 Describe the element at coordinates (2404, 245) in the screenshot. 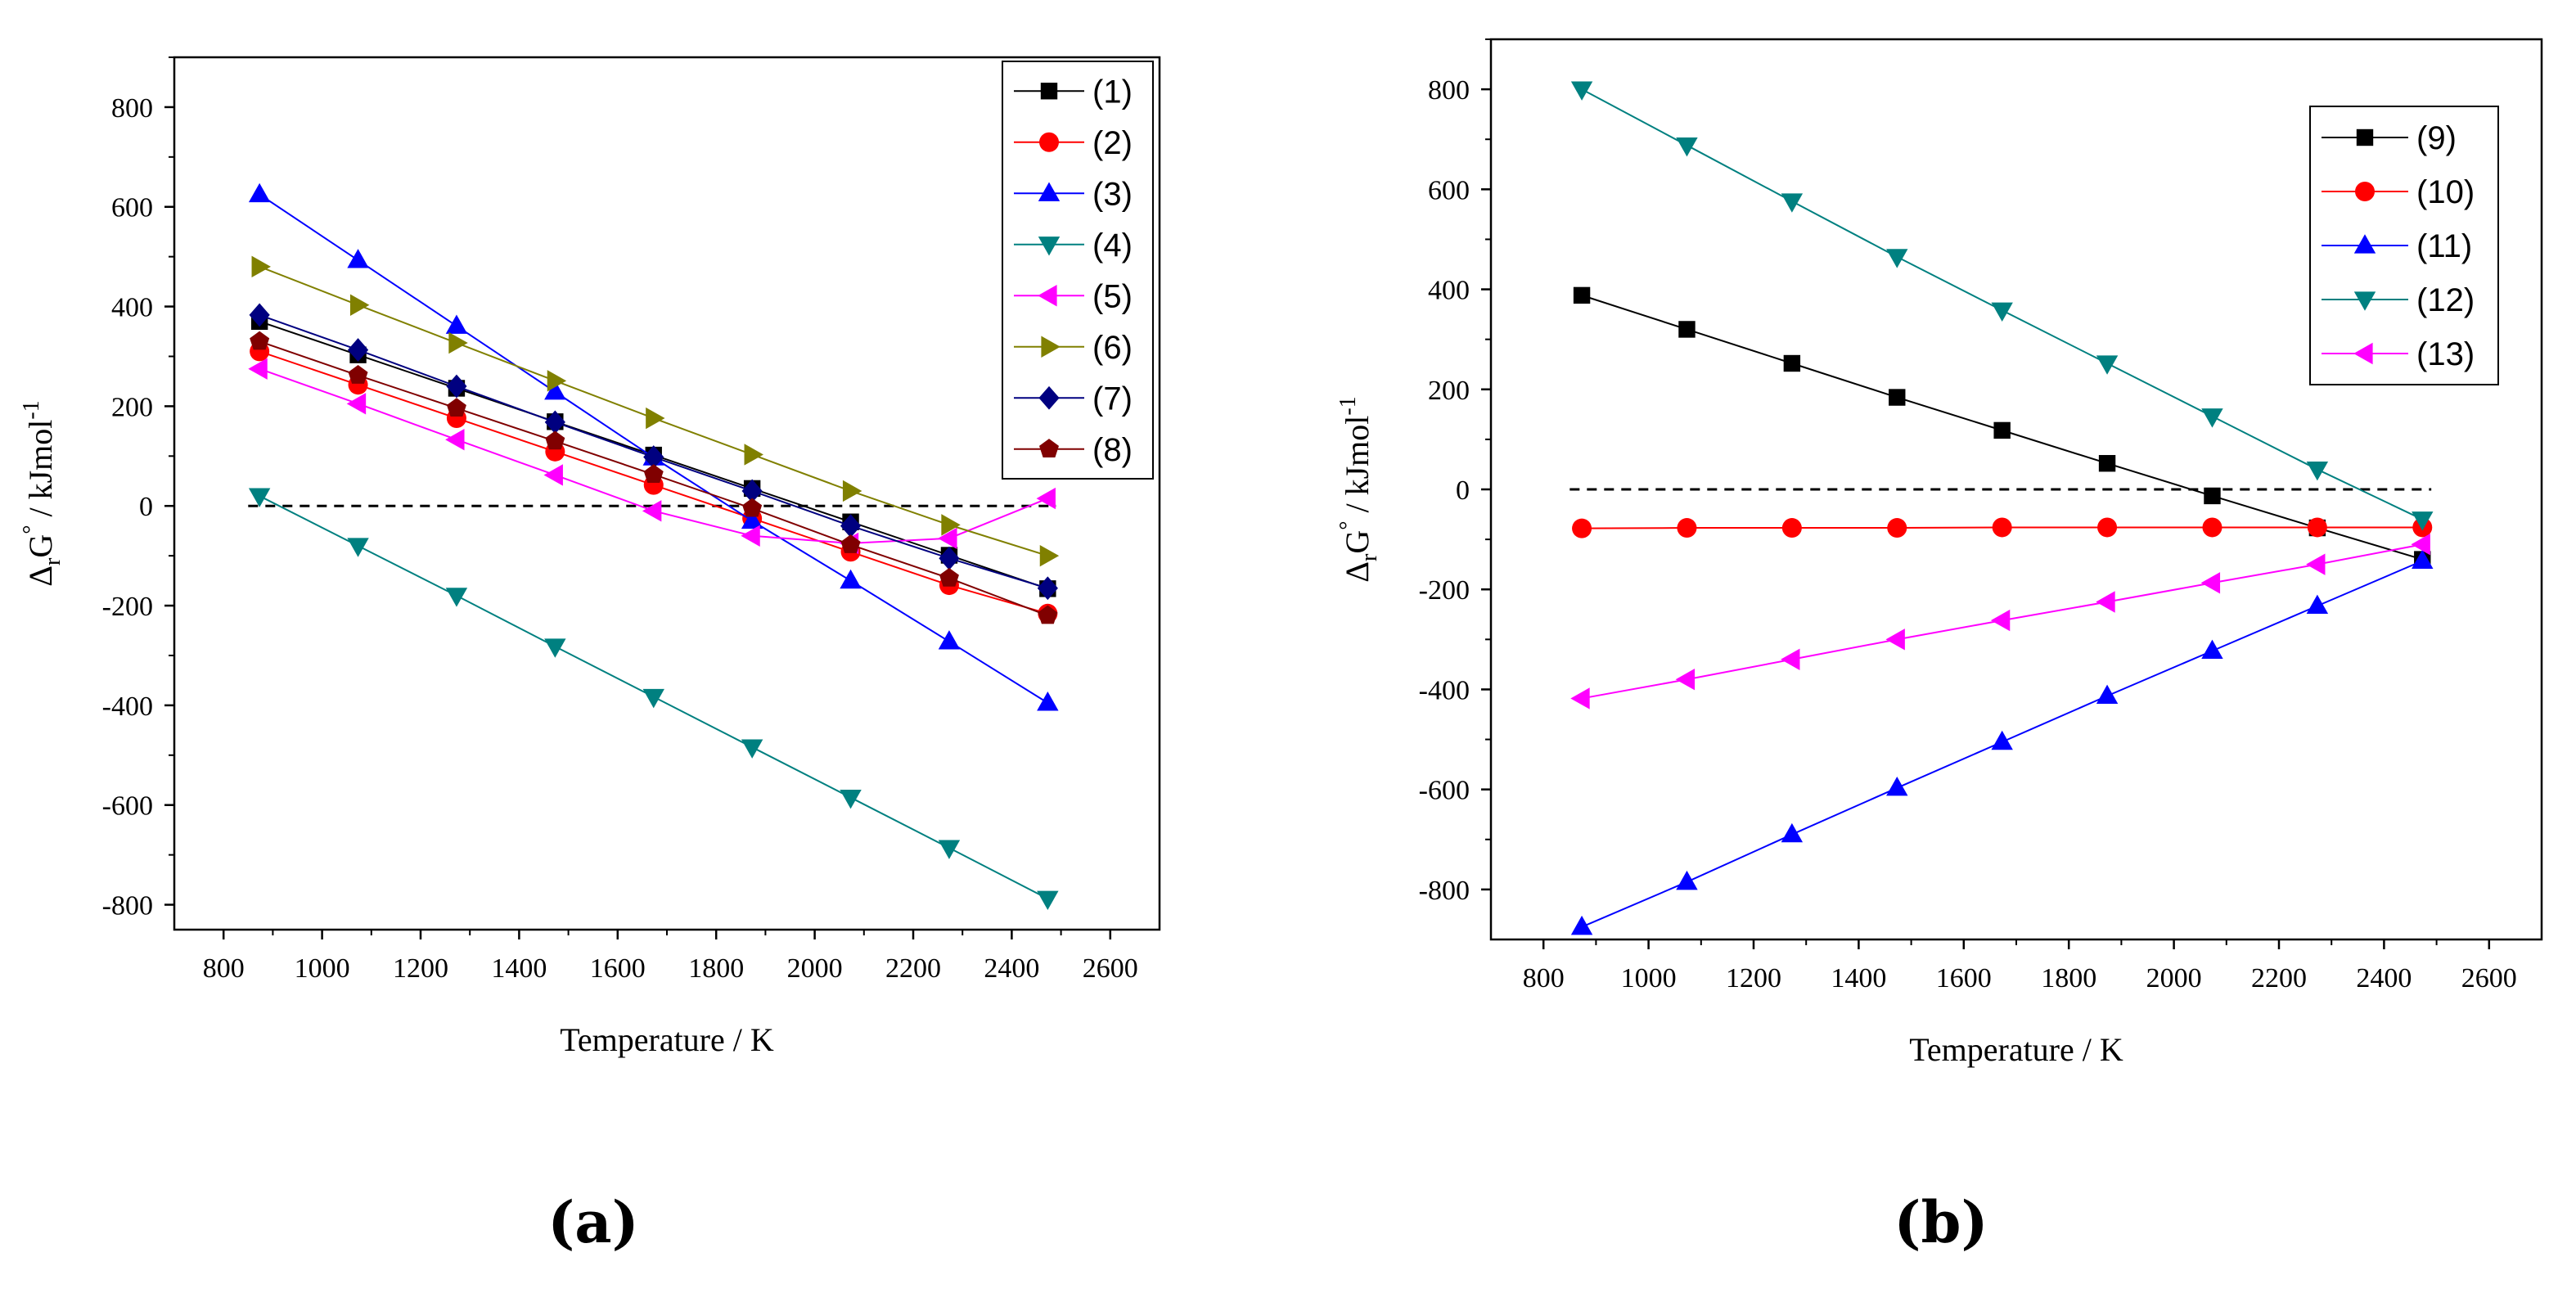

I see `legend: (9) (10) (11) (12) (13)` at that location.